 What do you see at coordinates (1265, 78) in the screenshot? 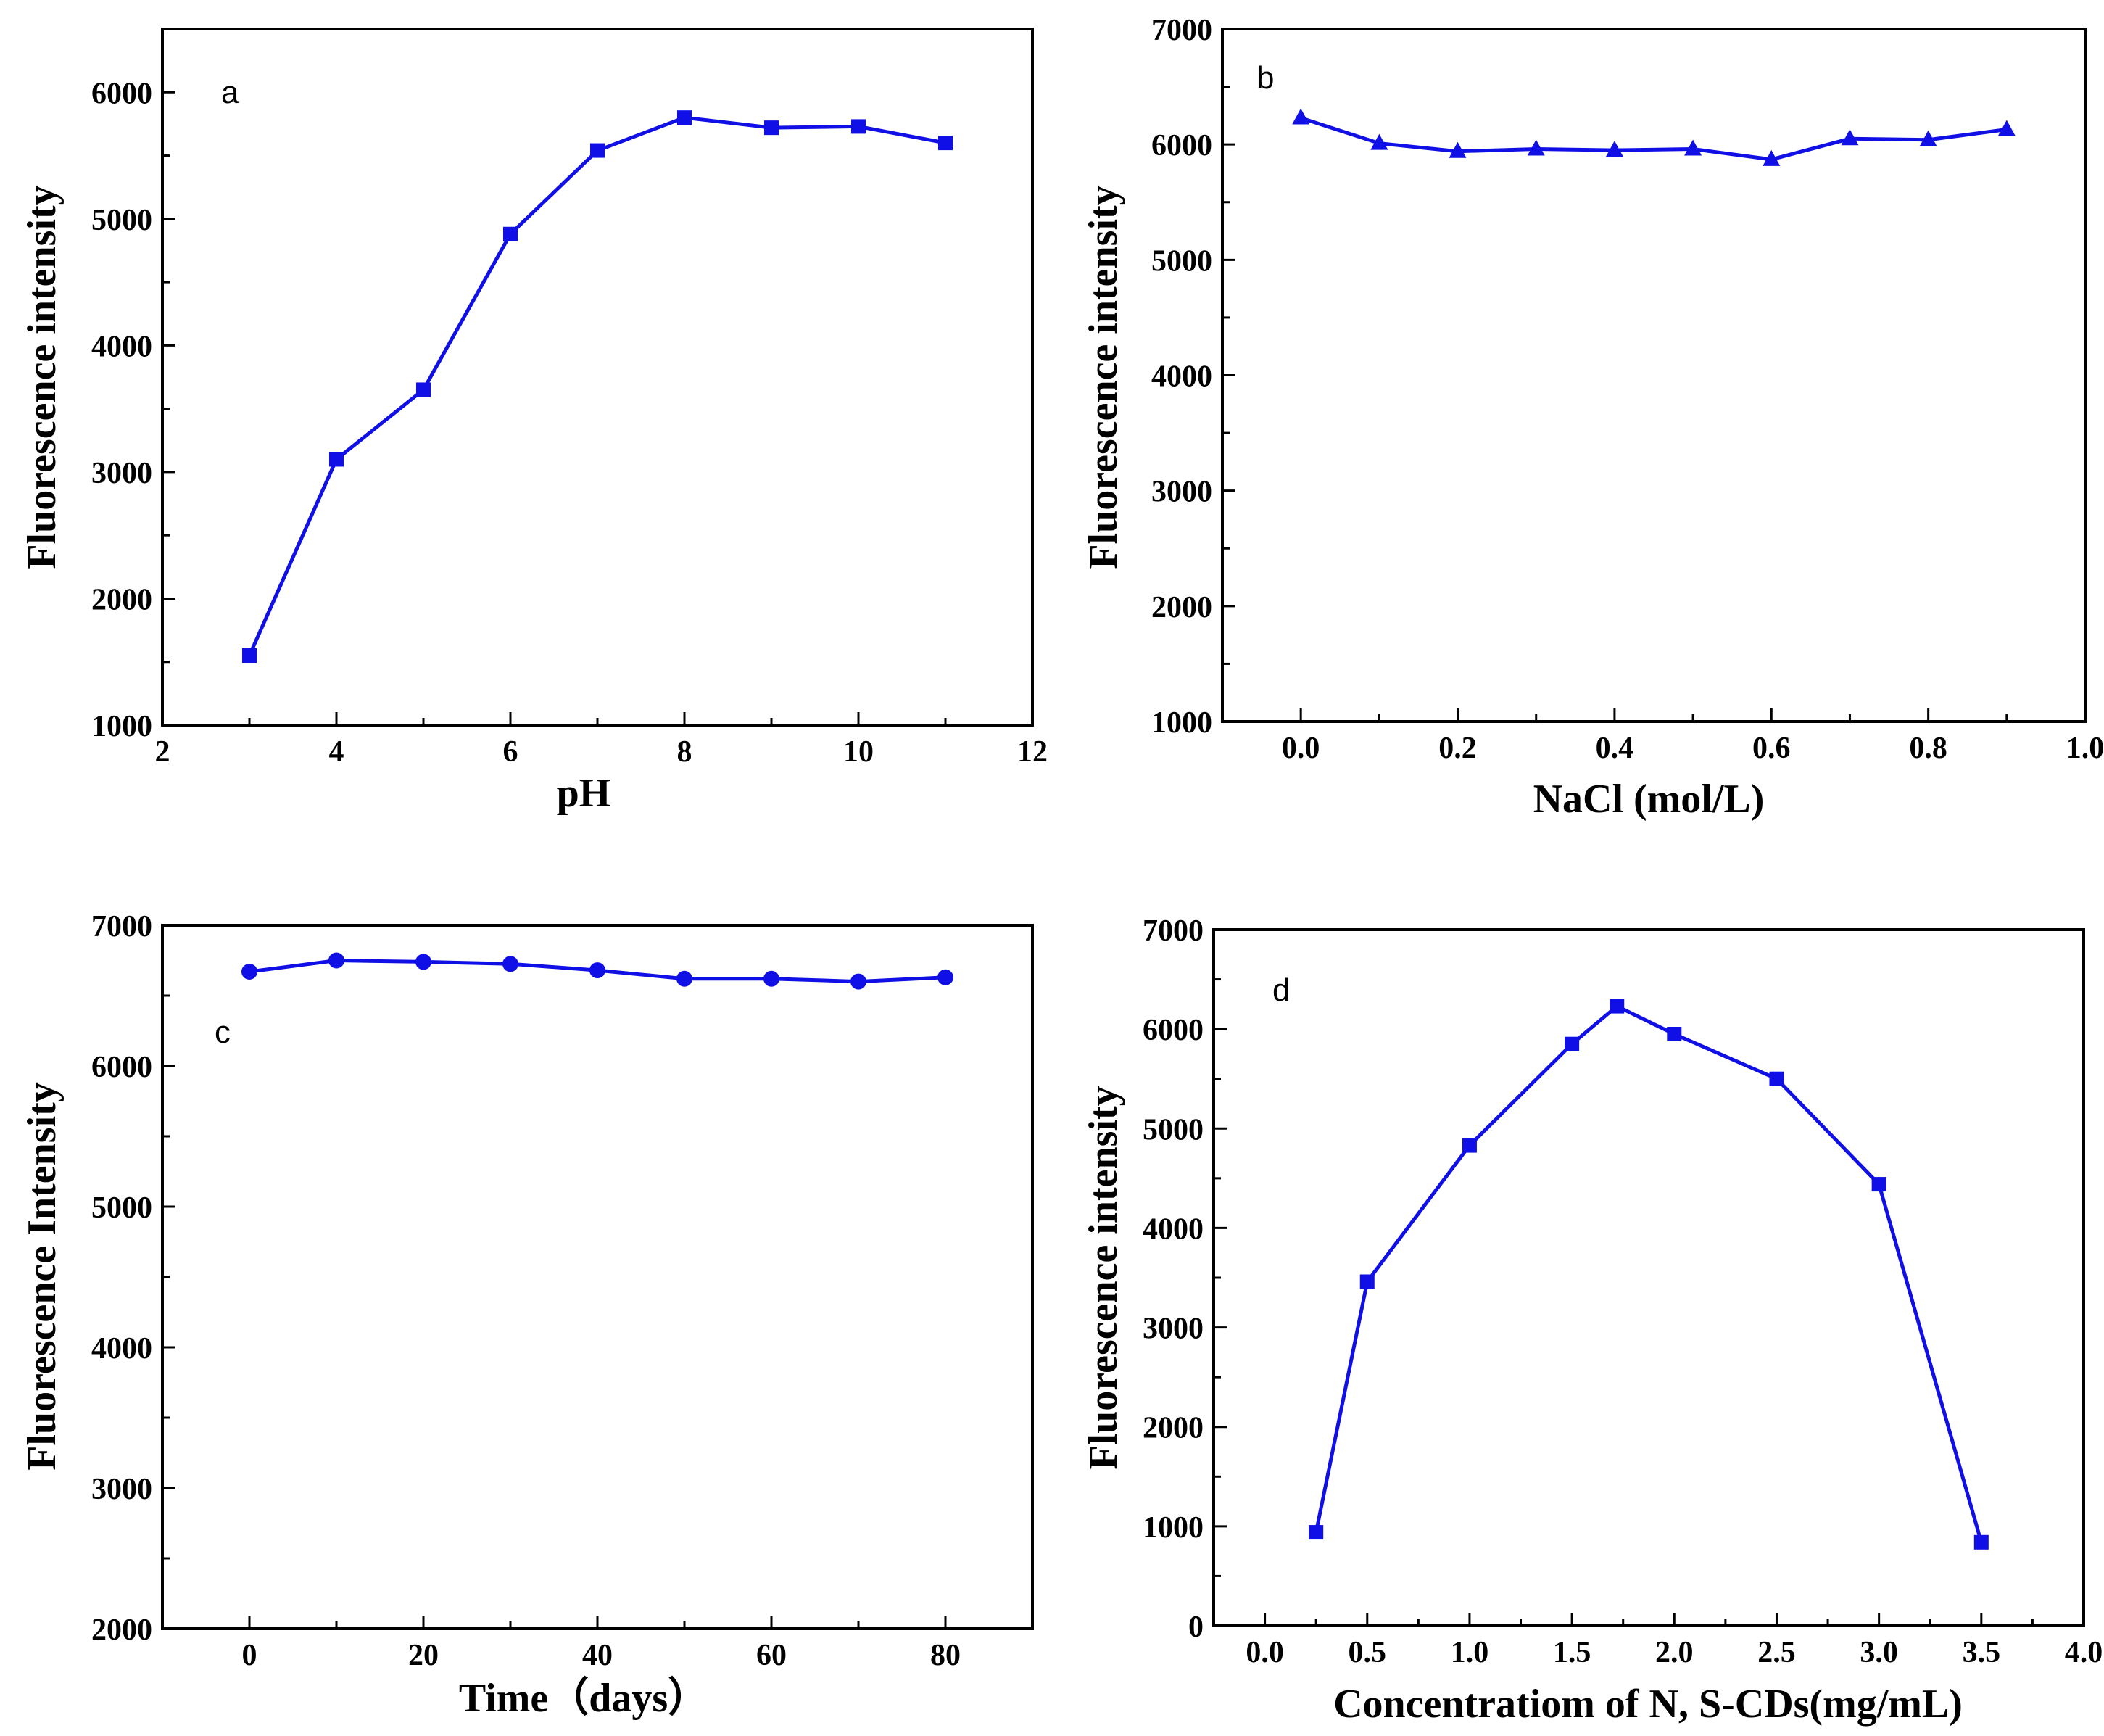
I see `panel-b-letter: b` at bounding box center [1265, 78].